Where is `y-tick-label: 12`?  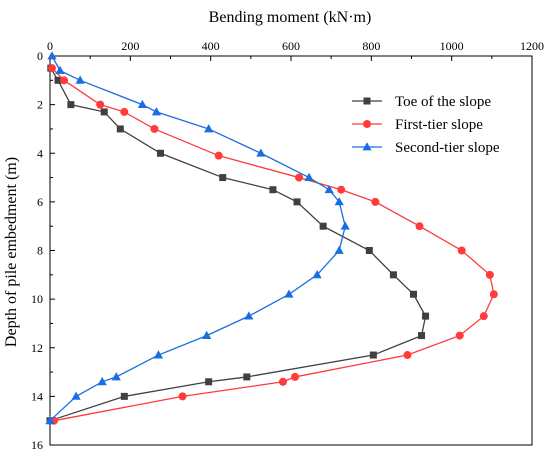
y-tick-label: 12 is located at coordinates (37, 348).